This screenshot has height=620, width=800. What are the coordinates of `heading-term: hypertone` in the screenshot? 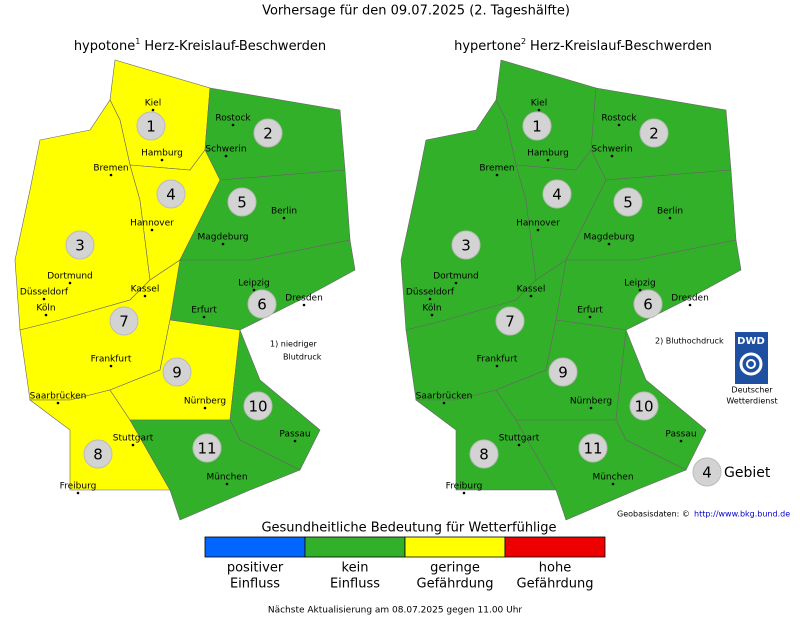 It's located at (487, 46).